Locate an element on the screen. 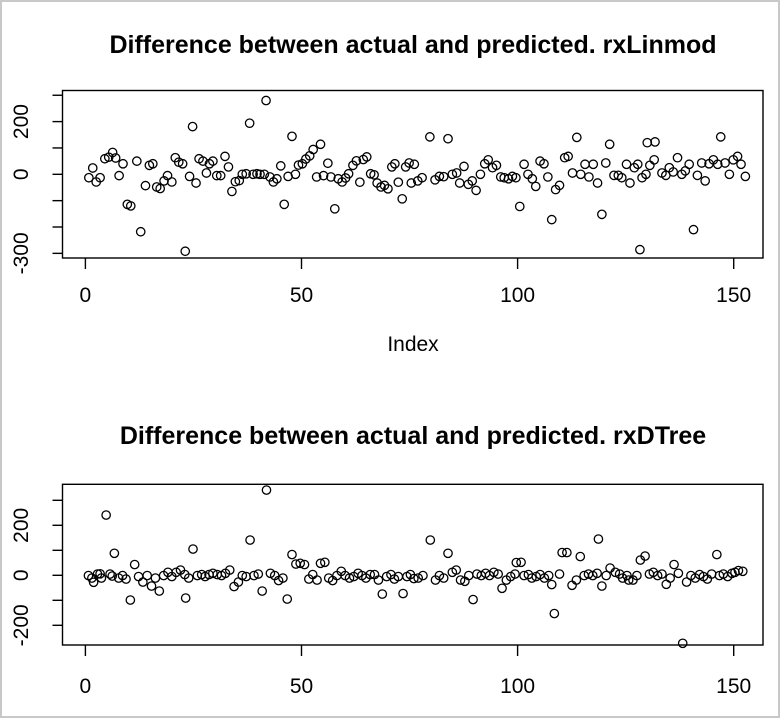 This screenshot has height=718, width=780. x-axis-tick-label: 100 is located at coordinates (517, 686).